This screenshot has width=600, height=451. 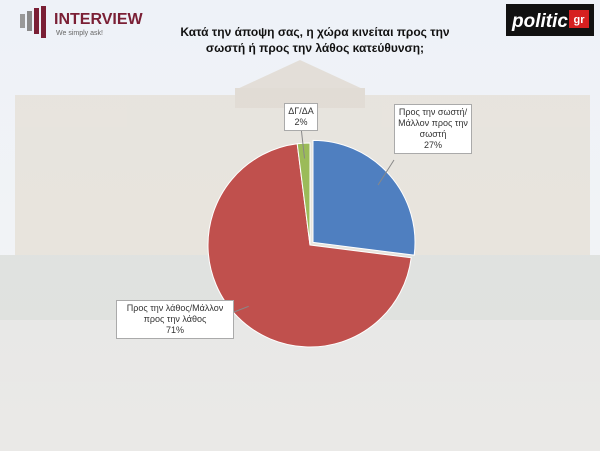 What do you see at coordinates (580, 20) in the screenshot?
I see `outlet-suffix: gr` at bounding box center [580, 20].